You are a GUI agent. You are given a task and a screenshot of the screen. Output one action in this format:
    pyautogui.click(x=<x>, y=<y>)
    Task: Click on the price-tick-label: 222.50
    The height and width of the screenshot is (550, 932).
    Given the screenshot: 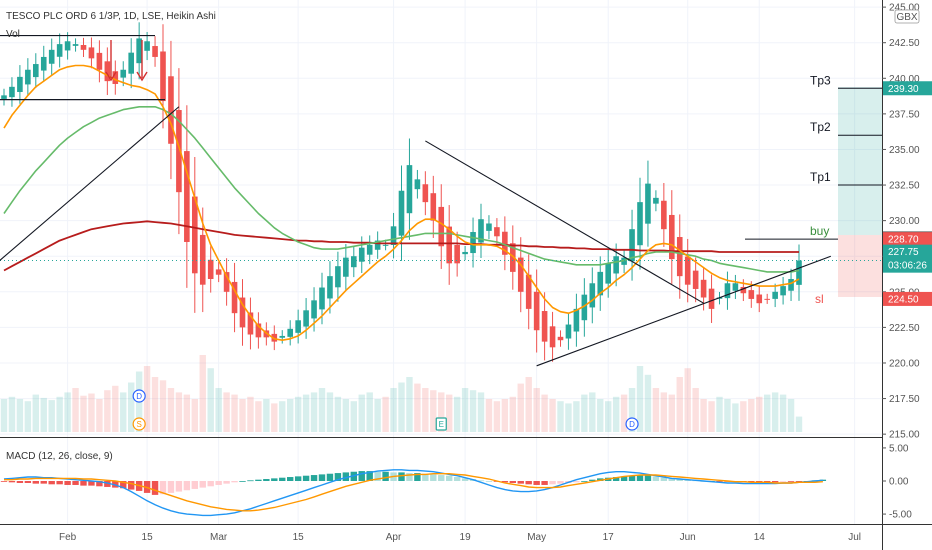 What is the action you would take?
    pyautogui.click(x=904, y=328)
    